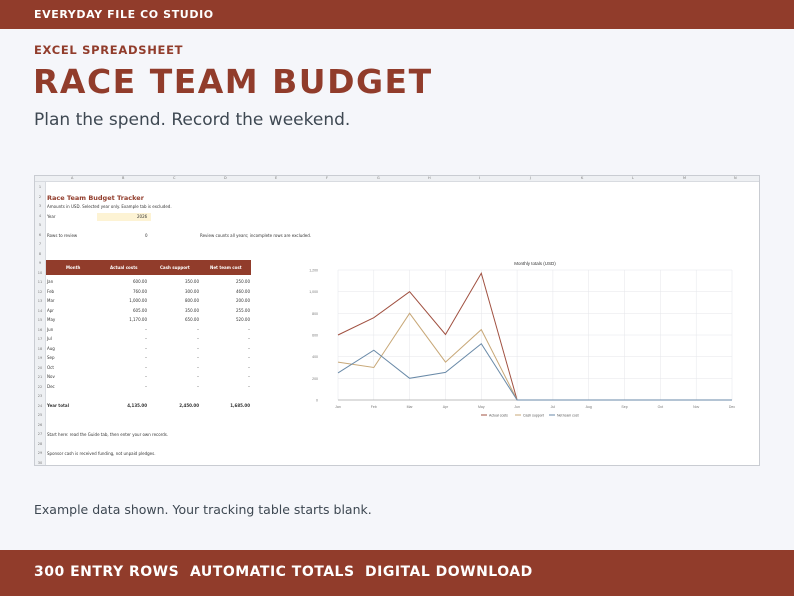 The width and height of the screenshot is (794, 596). I want to click on row-number: 12, so click(40, 291).